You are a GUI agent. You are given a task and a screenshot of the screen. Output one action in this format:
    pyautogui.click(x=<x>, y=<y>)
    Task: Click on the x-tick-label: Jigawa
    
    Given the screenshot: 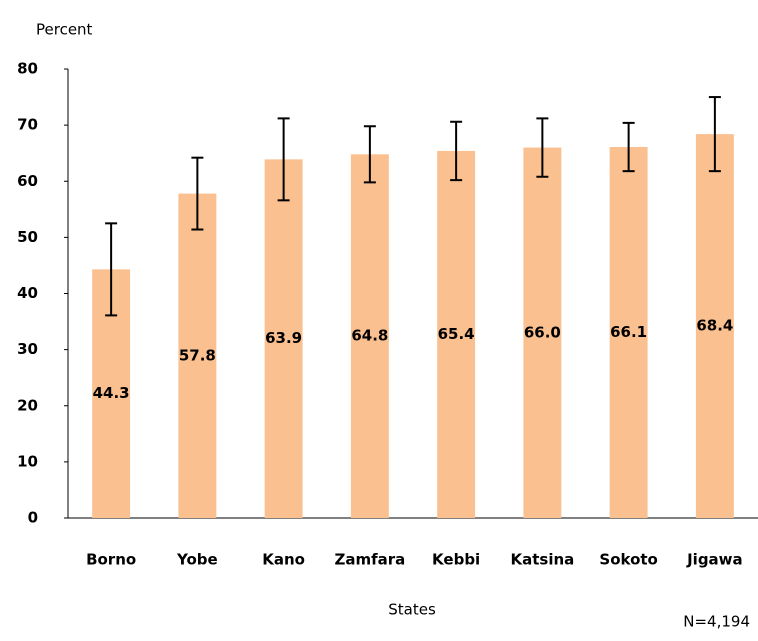 What is the action you would take?
    pyautogui.click(x=714, y=560)
    